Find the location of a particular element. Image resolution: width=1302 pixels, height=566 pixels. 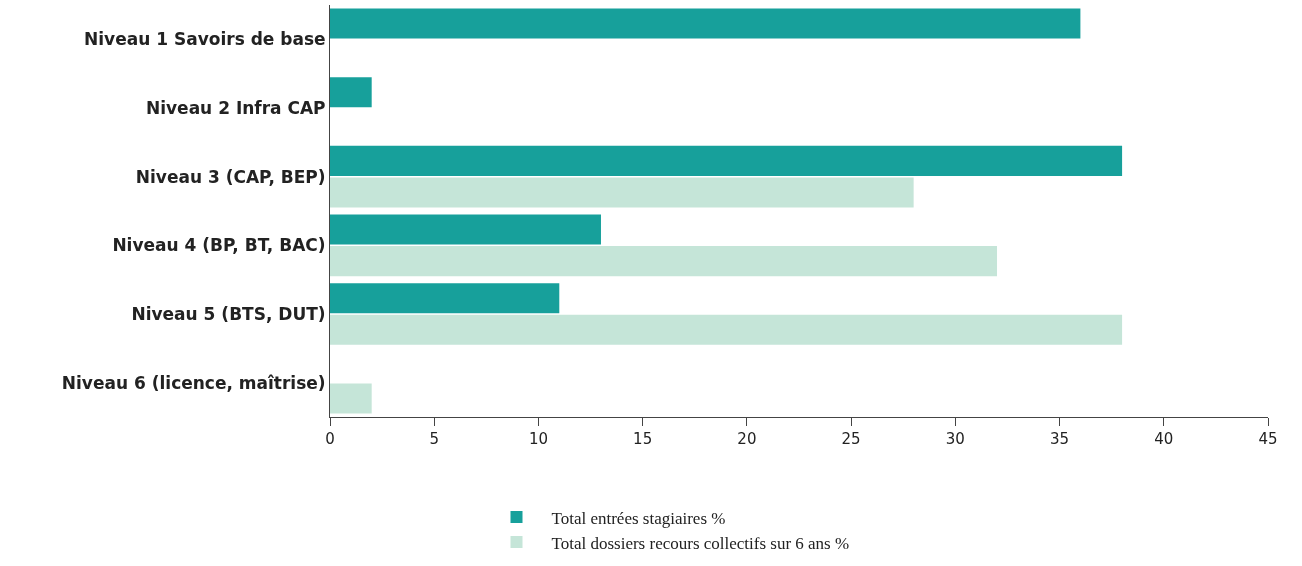

x-tick-label: 10 is located at coordinates (538, 439).